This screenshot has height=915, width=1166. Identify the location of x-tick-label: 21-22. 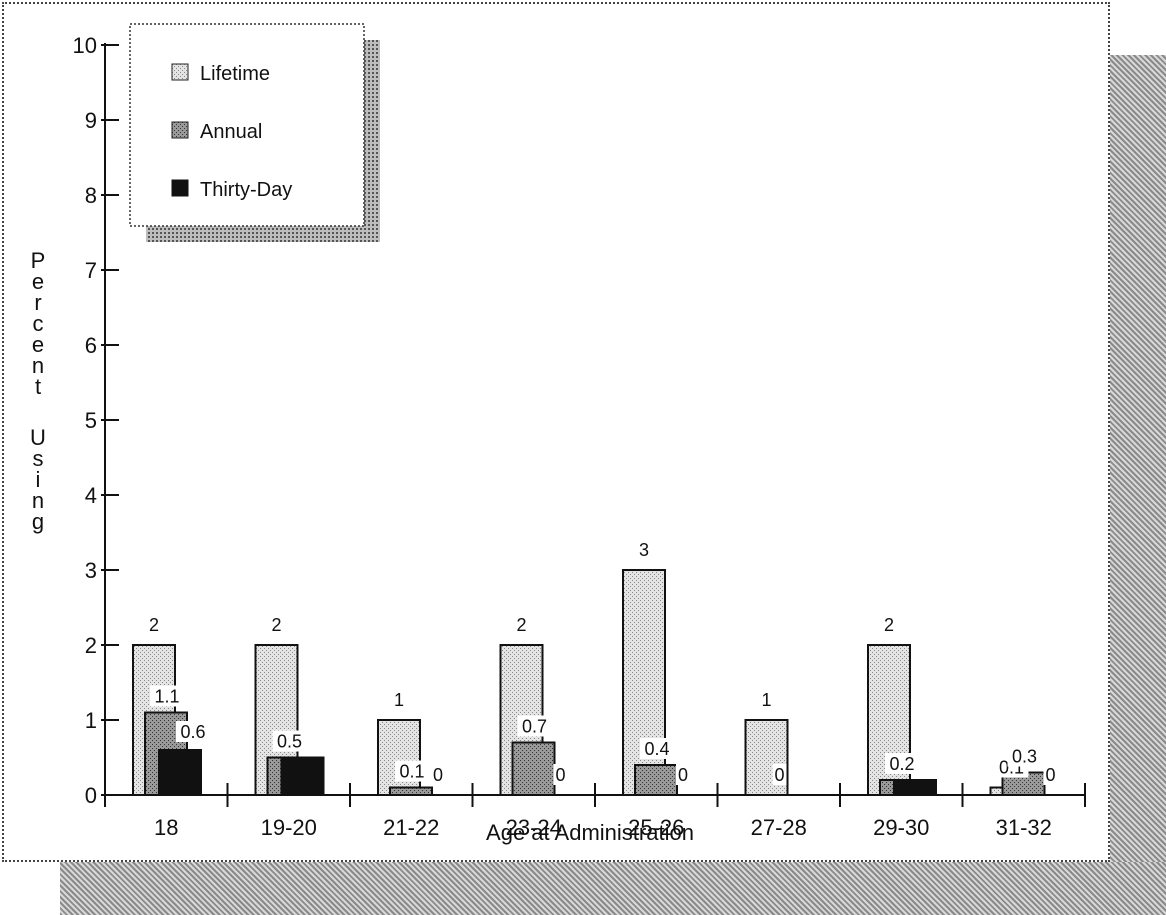
(411, 827).